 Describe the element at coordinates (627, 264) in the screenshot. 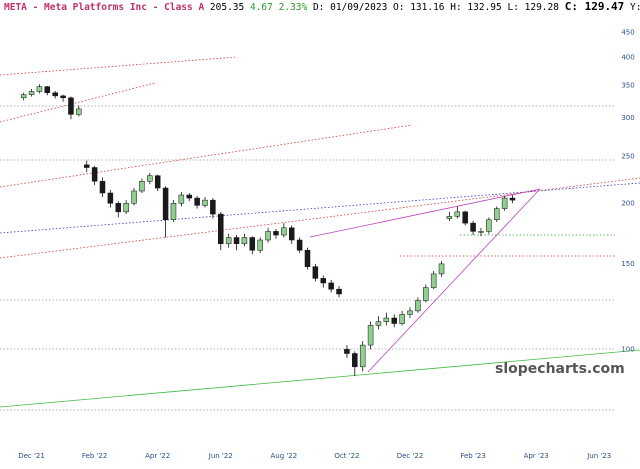

I see `y-tick-label: 150` at that location.